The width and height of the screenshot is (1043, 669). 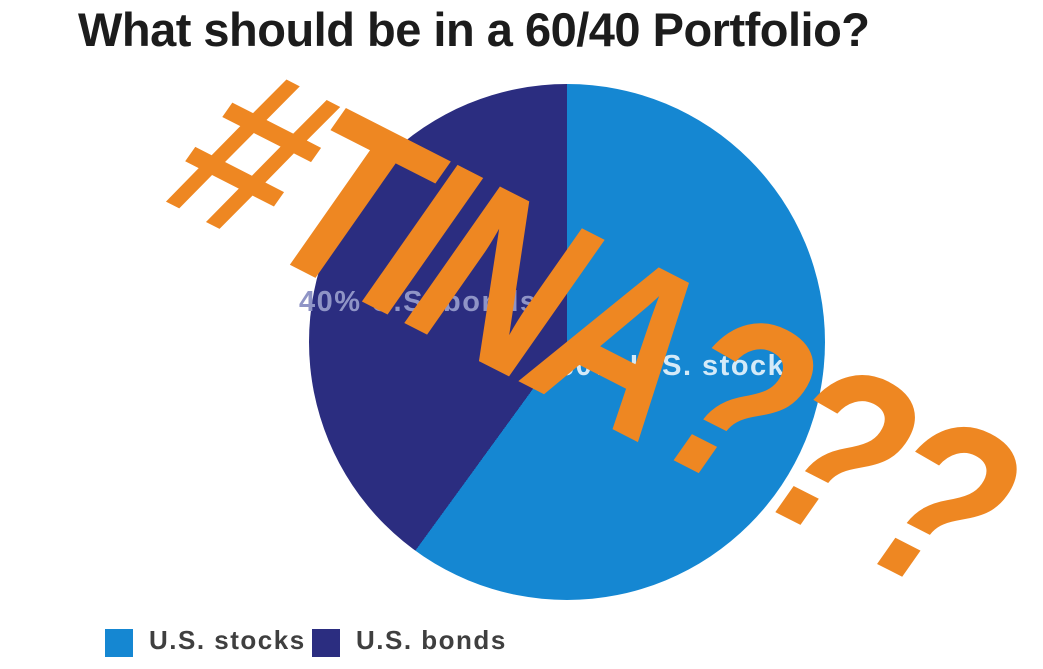 I want to click on legend: U.S. stocks U.S. bonds, so click(x=521, y=642).